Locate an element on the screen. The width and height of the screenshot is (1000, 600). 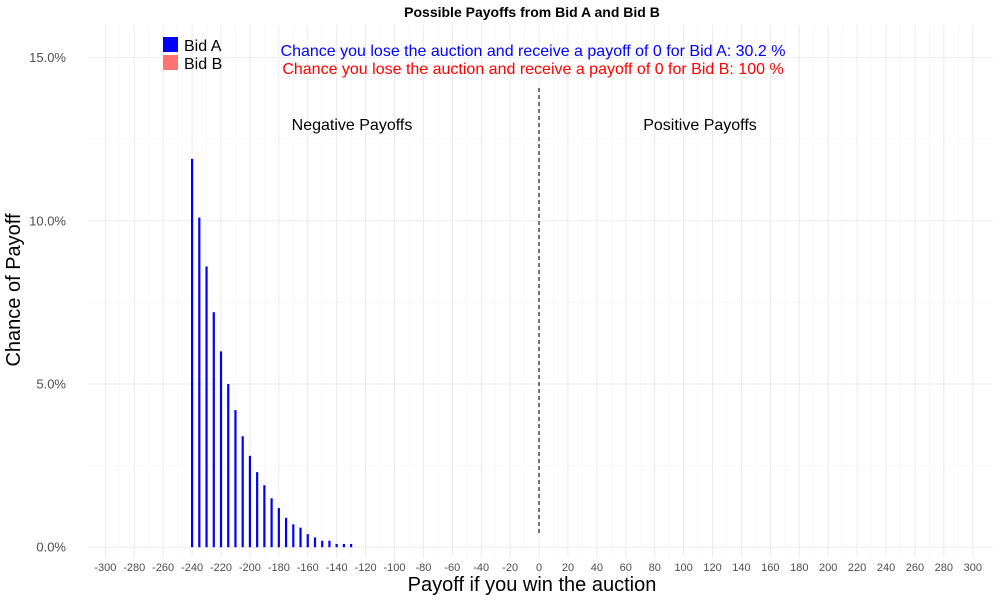
x-tick-label: -100 is located at coordinates (394, 568).